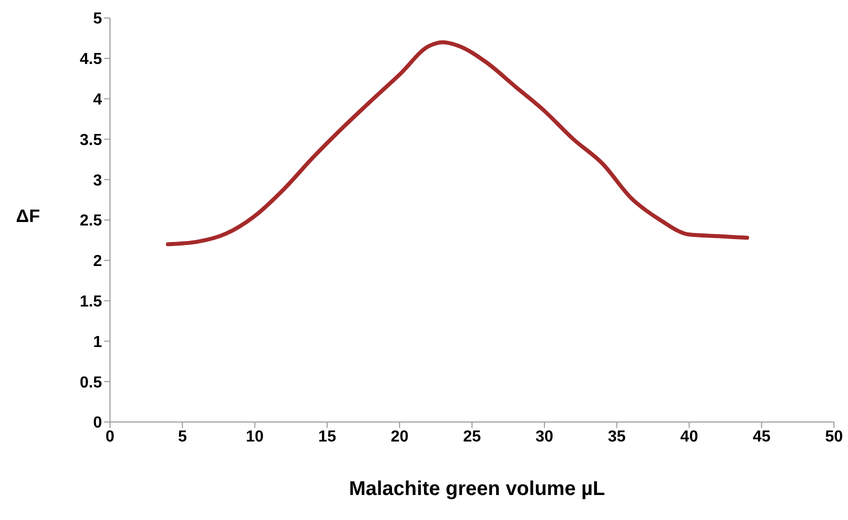 The height and width of the screenshot is (520, 848). I want to click on y-tick-label: 3, so click(97, 181).